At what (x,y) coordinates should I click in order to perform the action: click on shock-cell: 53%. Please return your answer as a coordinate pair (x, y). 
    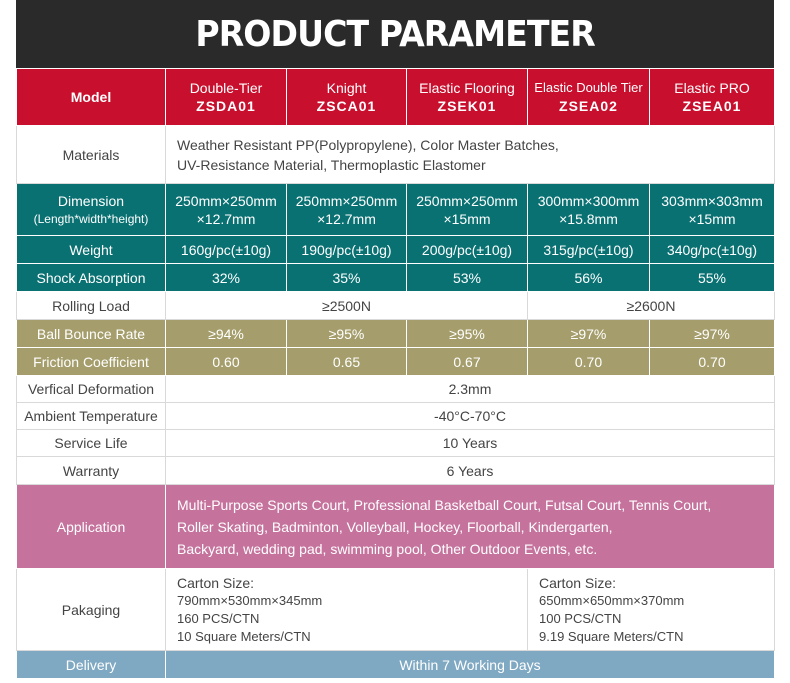
    Looking at the image, I should click on (467, 277).